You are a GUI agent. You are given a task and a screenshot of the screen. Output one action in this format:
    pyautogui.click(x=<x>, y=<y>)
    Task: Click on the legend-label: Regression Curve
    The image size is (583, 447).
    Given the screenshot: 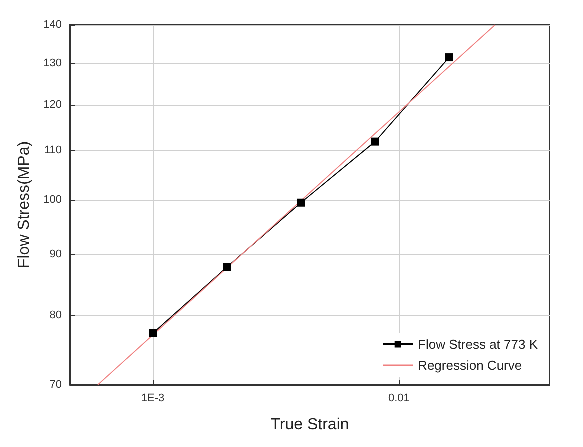 What is the action you would take?
    pyautogui.click(x=470, y=365)
    